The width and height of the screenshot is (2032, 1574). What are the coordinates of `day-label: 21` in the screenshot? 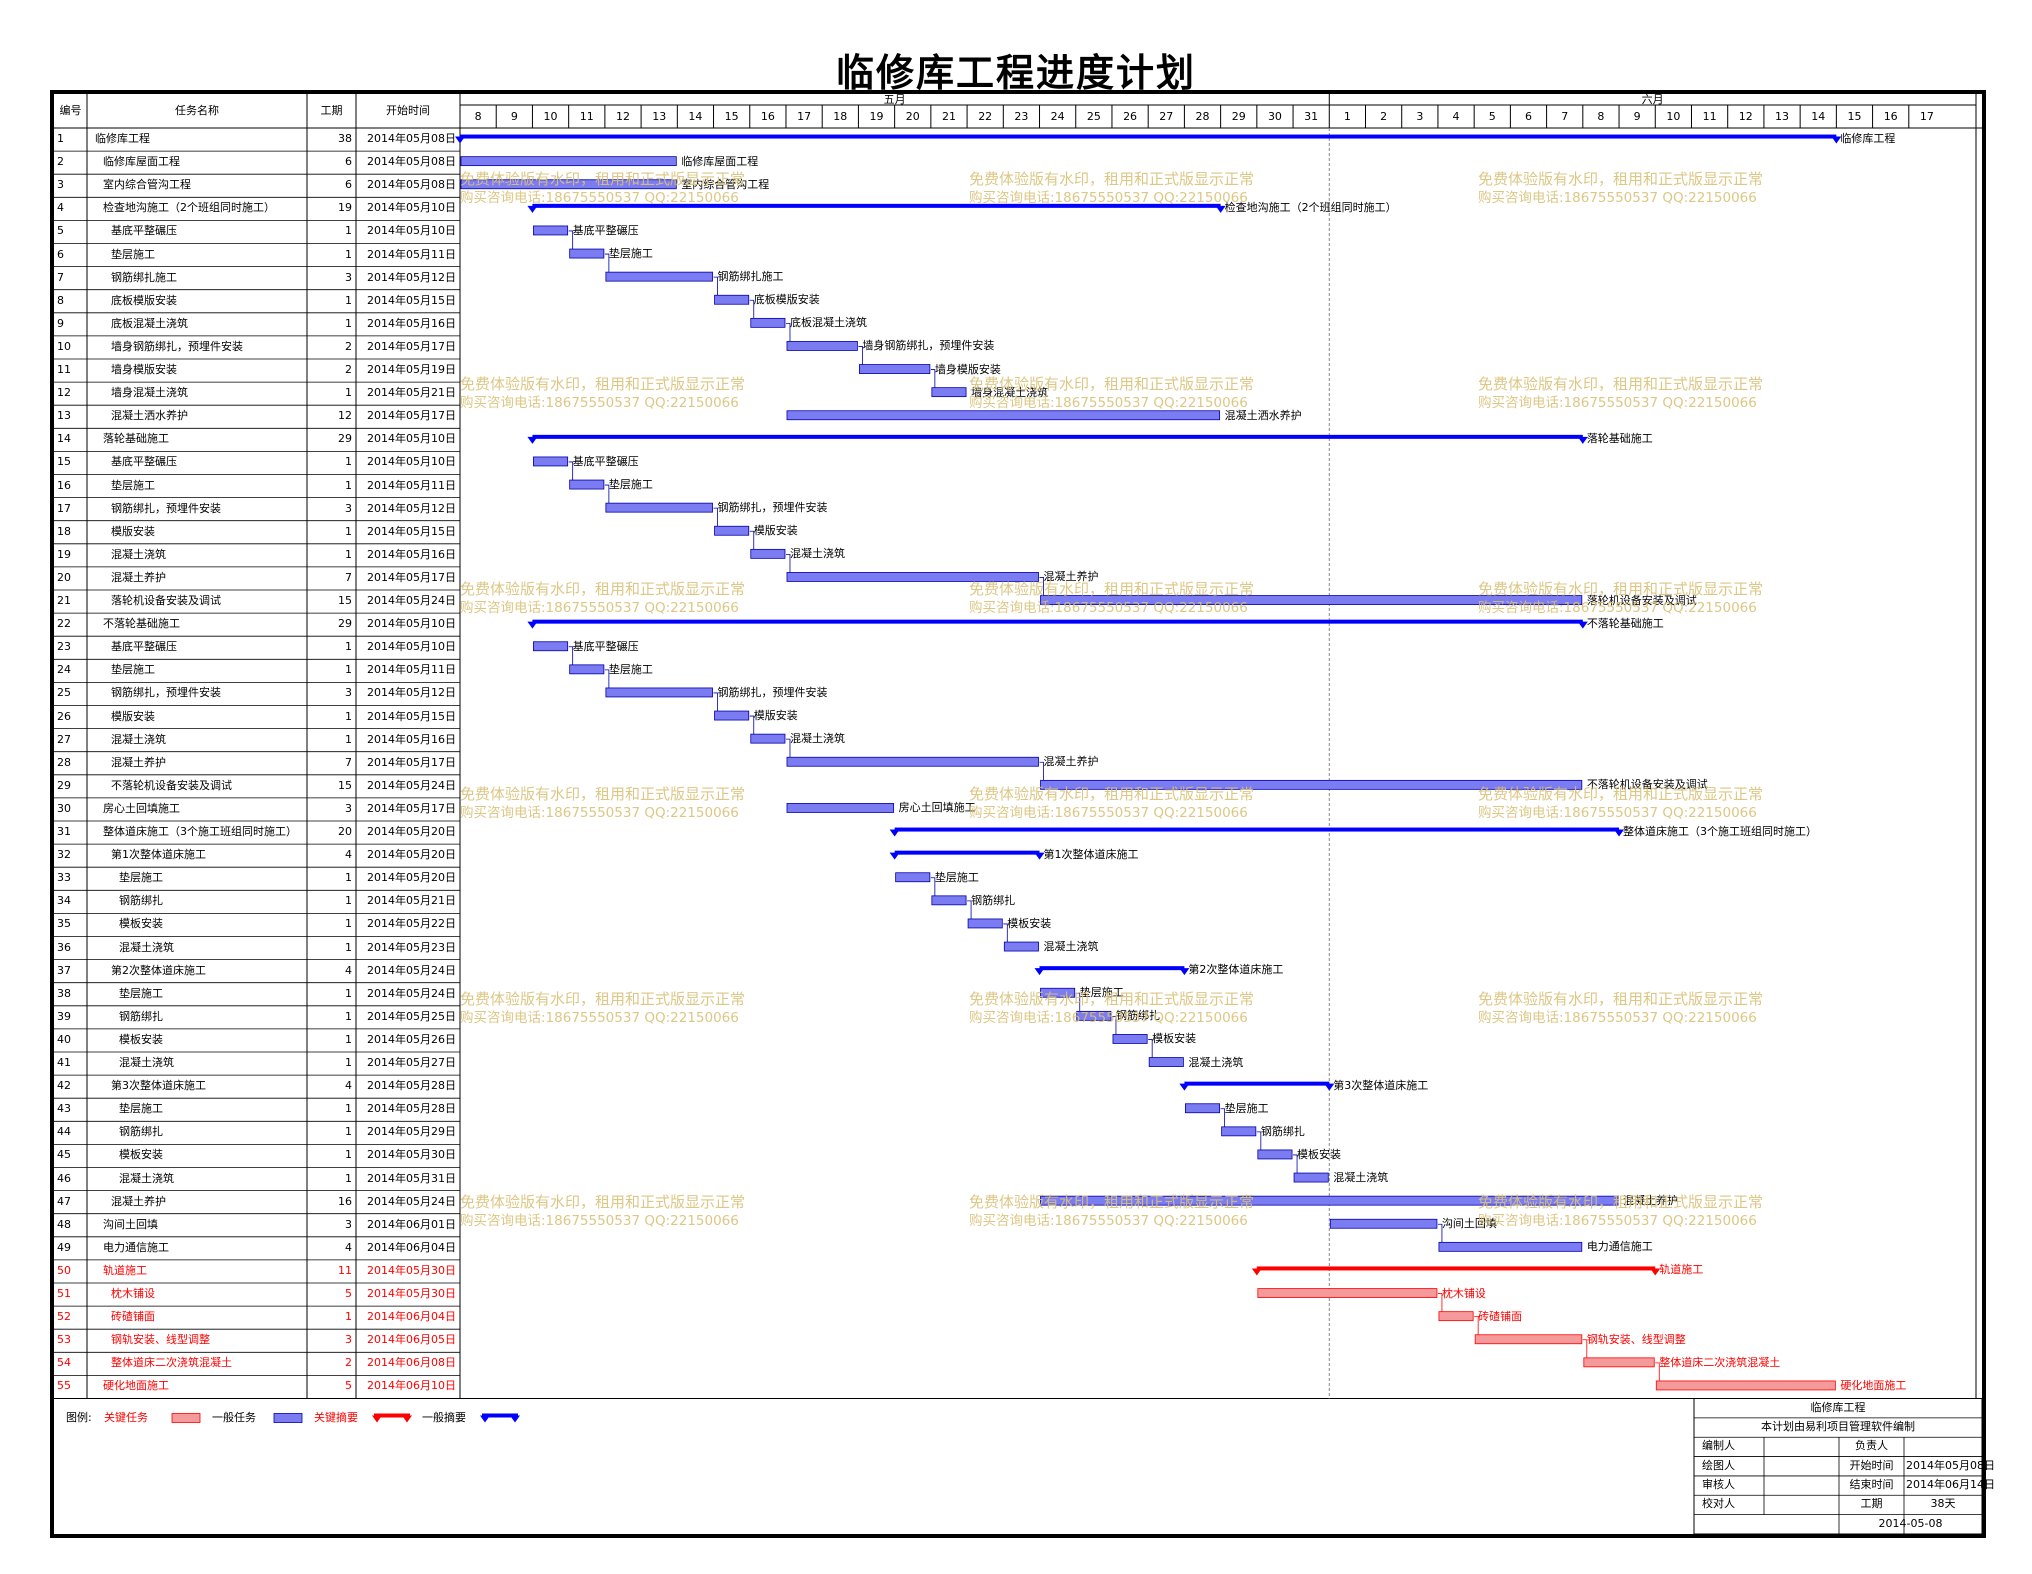 It's located at (948, 116).